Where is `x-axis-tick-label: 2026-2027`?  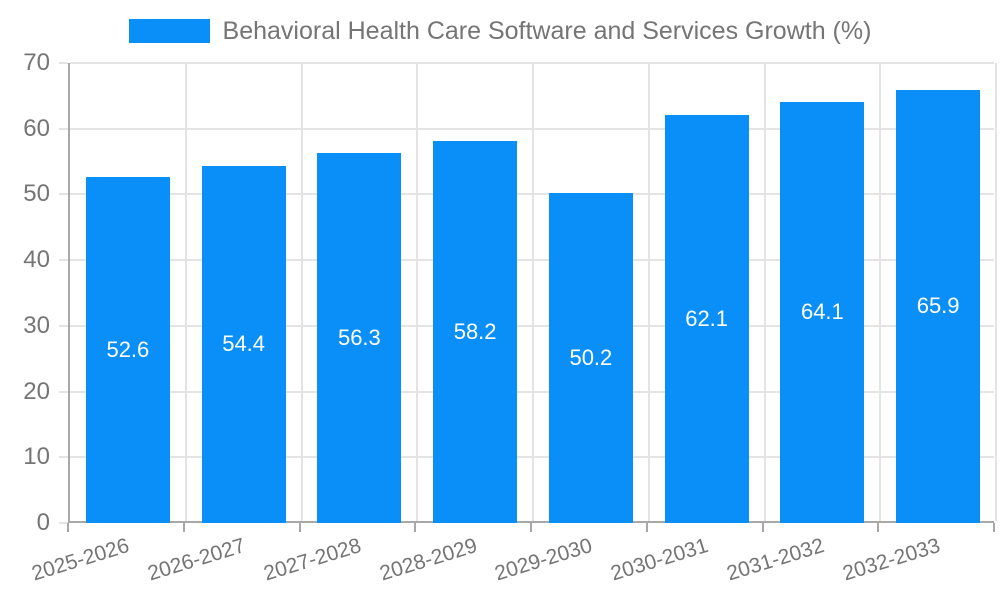 x-axis-tick-label: 2026-2027 is located at coordinates (197, 560).